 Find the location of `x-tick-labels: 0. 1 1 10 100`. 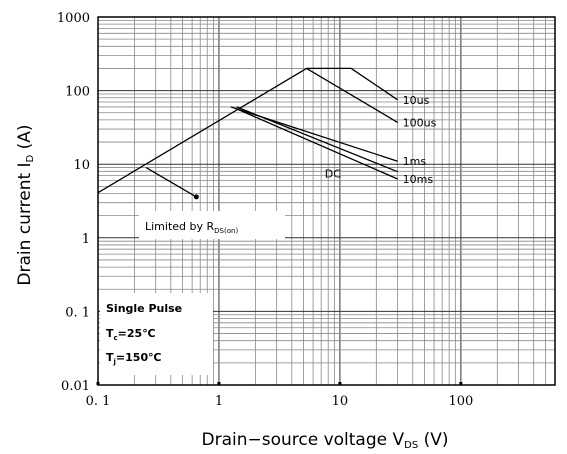

x-tick-labels: 0. 1 1 10 100 is located at coordinates (279, 395).